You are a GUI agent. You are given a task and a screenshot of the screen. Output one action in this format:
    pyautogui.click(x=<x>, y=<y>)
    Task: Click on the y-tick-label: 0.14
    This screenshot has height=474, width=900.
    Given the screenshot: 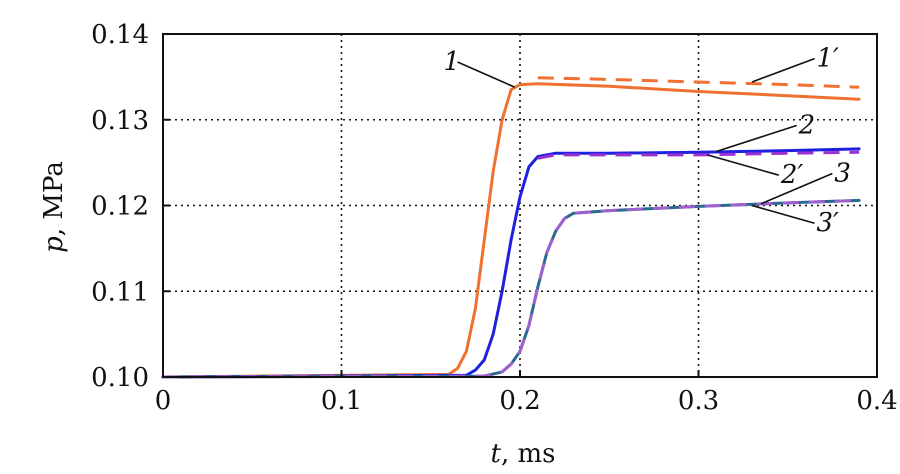 What is the action you would take?
    pyautogui.click(x=120, y=35)
    